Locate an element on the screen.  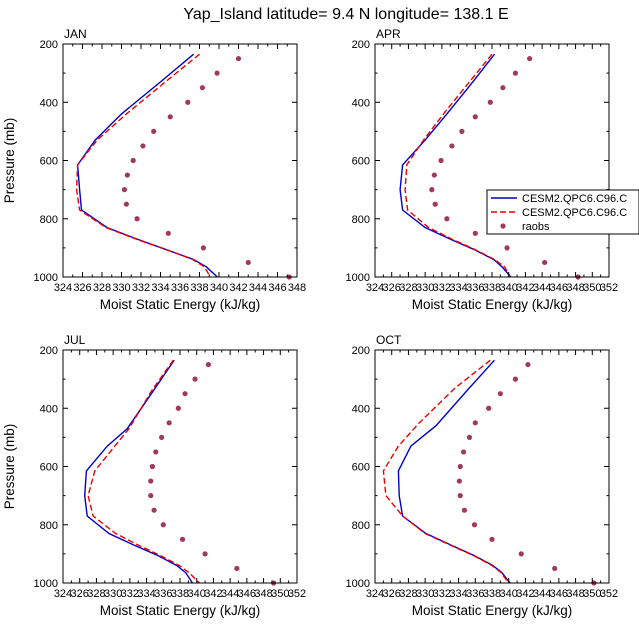
y-tick-label: 200 is located at coordinates (49, 45).